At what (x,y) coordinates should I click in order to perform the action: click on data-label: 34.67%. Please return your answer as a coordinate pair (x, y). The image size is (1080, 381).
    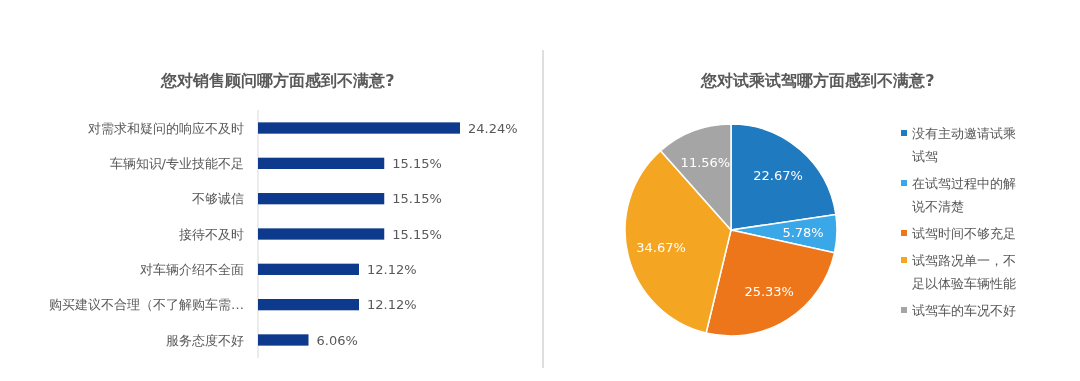
    Looking at the image, I should click on (661, 247).